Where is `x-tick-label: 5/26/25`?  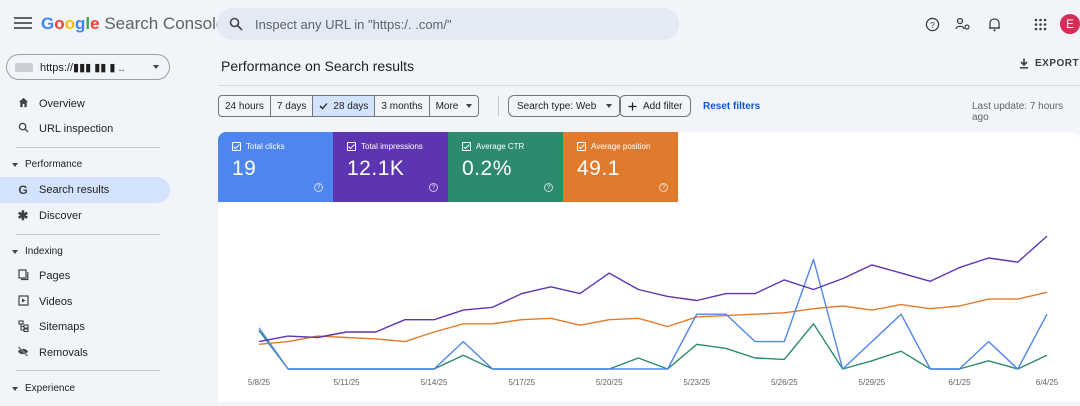
x-tick-label: 5/26/25 is located at coordinates (784, 382).